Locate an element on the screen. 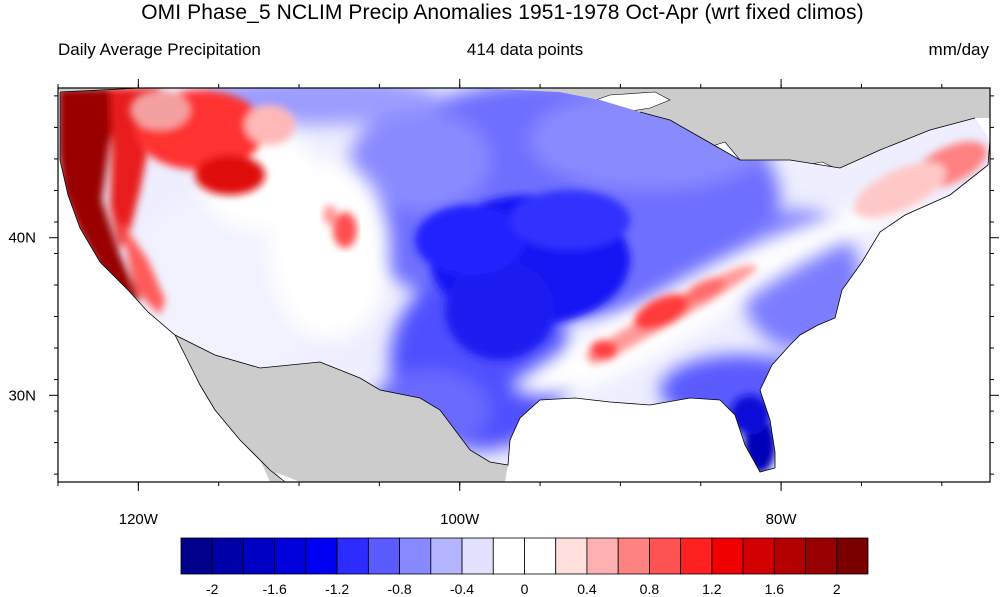 This screenshot has height=597, width=1005. lat-tick-label: 30N is located at coordinates (22, 395).